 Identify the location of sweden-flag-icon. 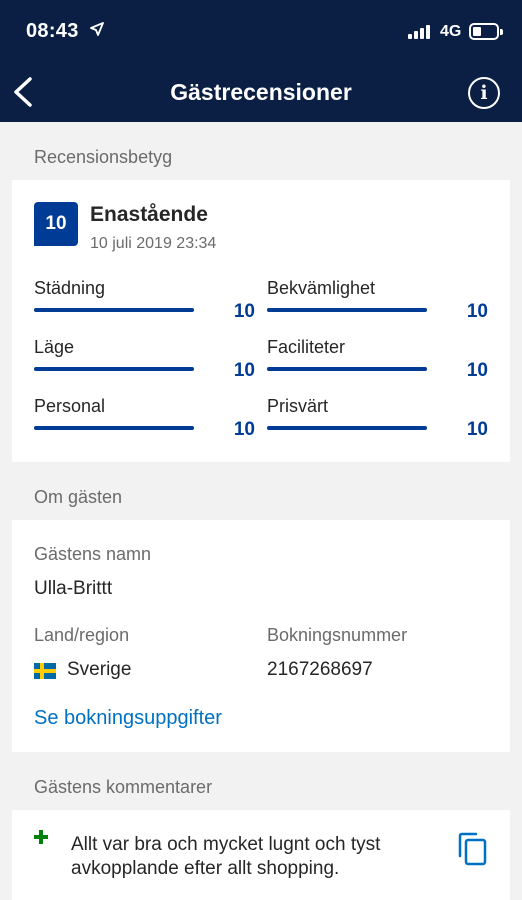
(45, 671).